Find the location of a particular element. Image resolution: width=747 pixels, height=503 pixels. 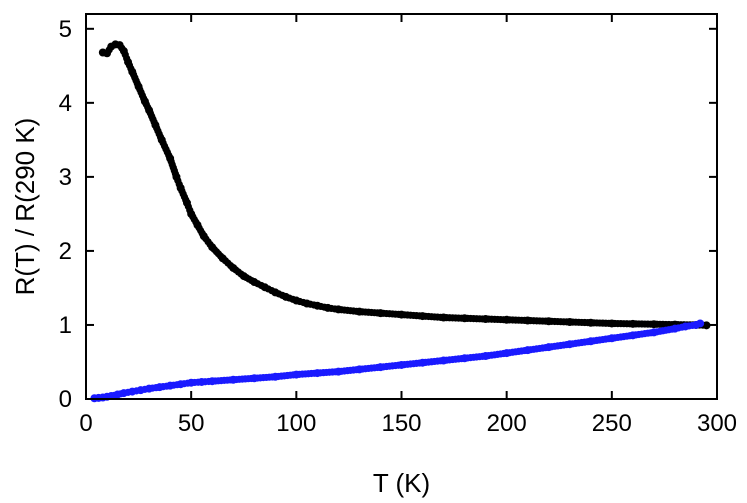

y-tick-label: 0 is located at coordinates (65, 399).